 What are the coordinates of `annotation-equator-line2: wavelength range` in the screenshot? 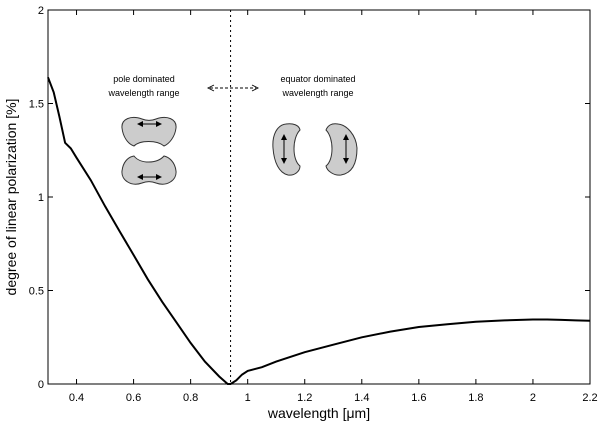 It's located at (317, 93).